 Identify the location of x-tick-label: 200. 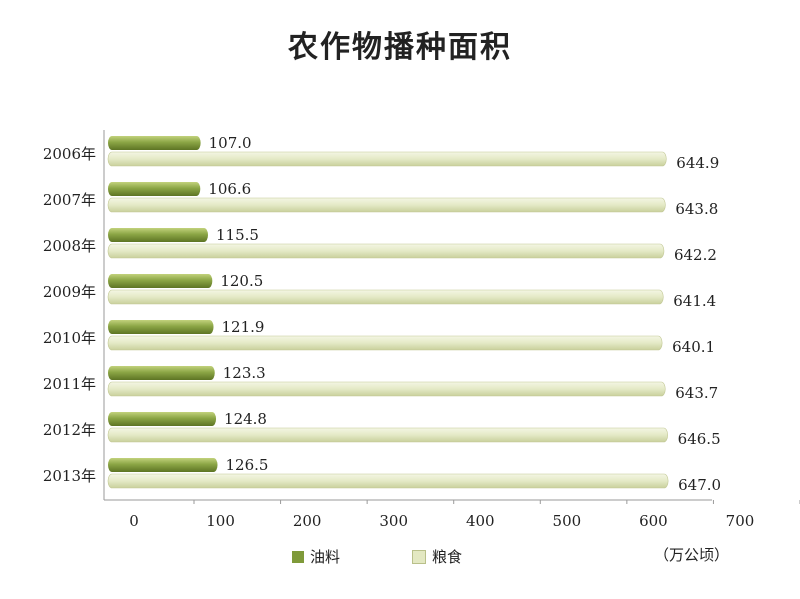
(307, 521).